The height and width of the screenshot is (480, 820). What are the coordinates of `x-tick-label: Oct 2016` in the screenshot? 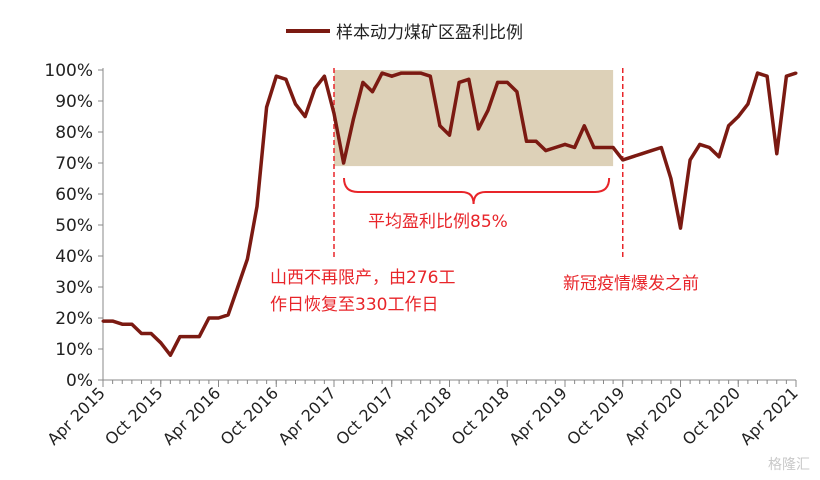 It's located at (249, 415).